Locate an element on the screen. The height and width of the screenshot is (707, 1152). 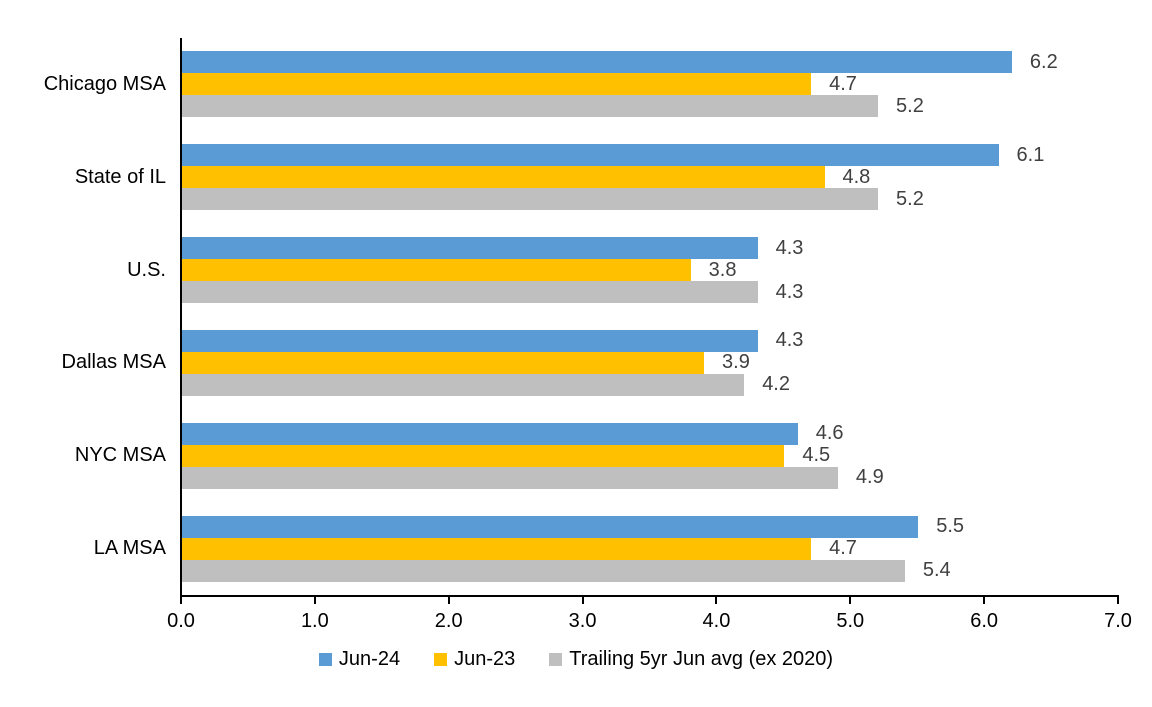
bar-group: 6.1 4.8 5.2 is located at coordinates (650, 177).